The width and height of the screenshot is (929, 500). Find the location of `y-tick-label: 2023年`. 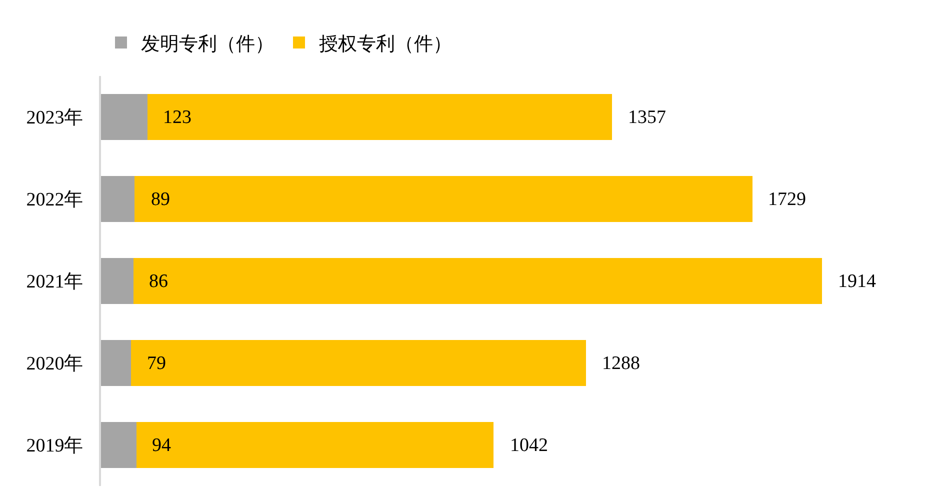

y-tick-label: 2023年 is located at coordinates (55, 118).